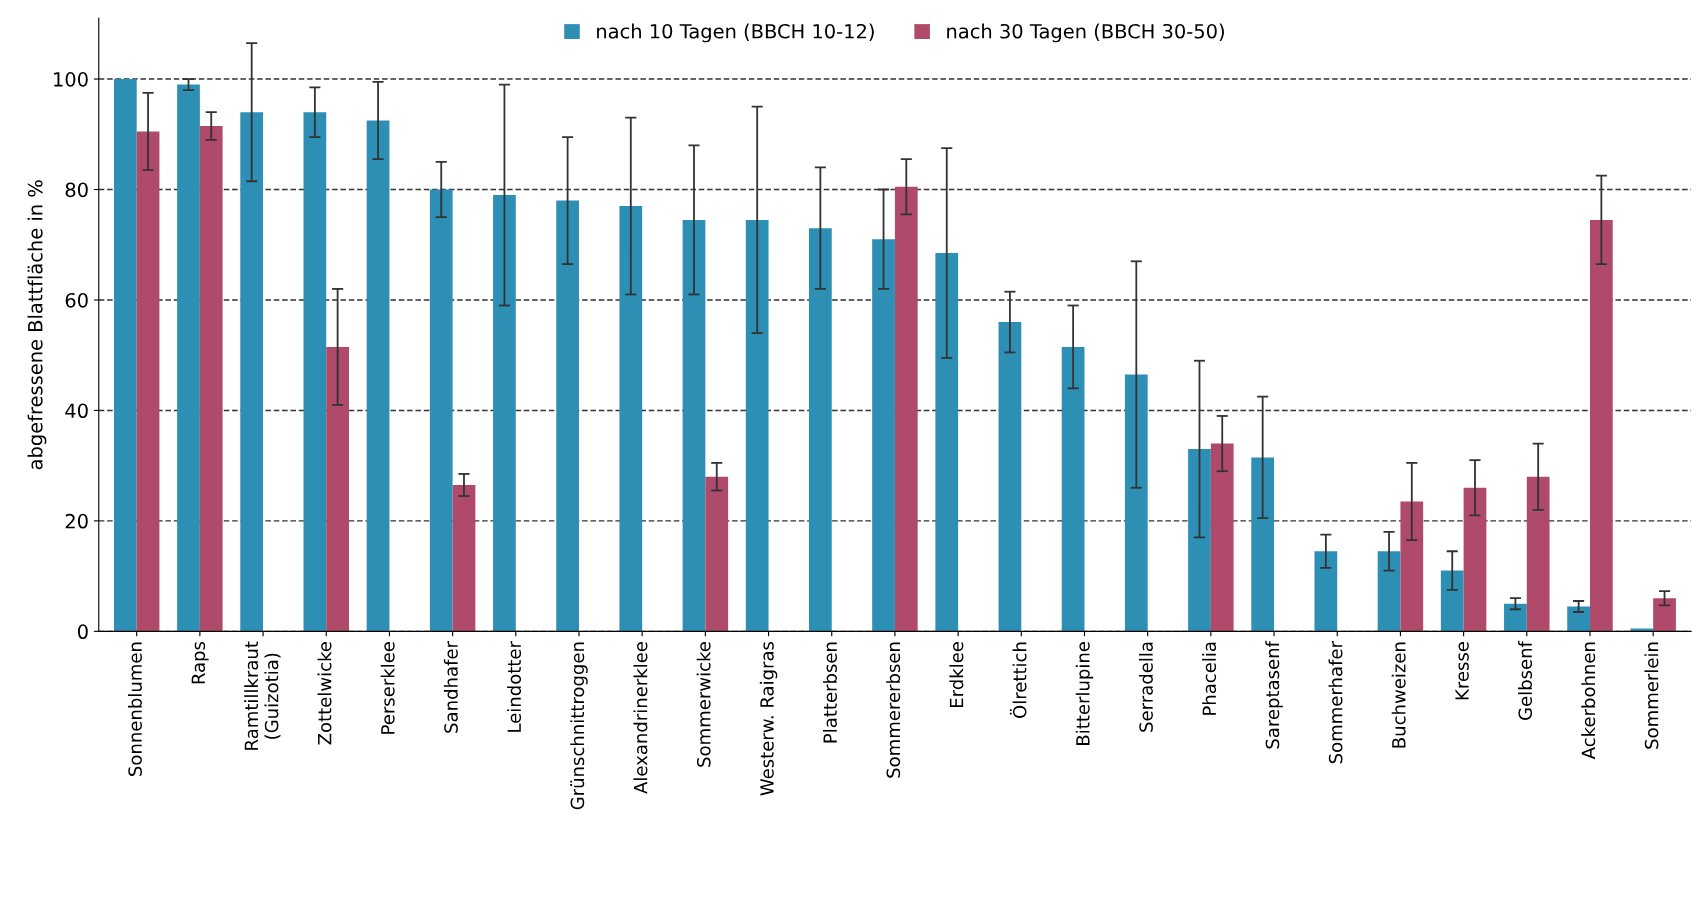 Image resolution: width=1703 pixels, height=915 pixels. What do you see at coordinates (1462, 671) in the screenshot?
I see `x-tick-label: Kresse` at bounding box center [1462, 671].